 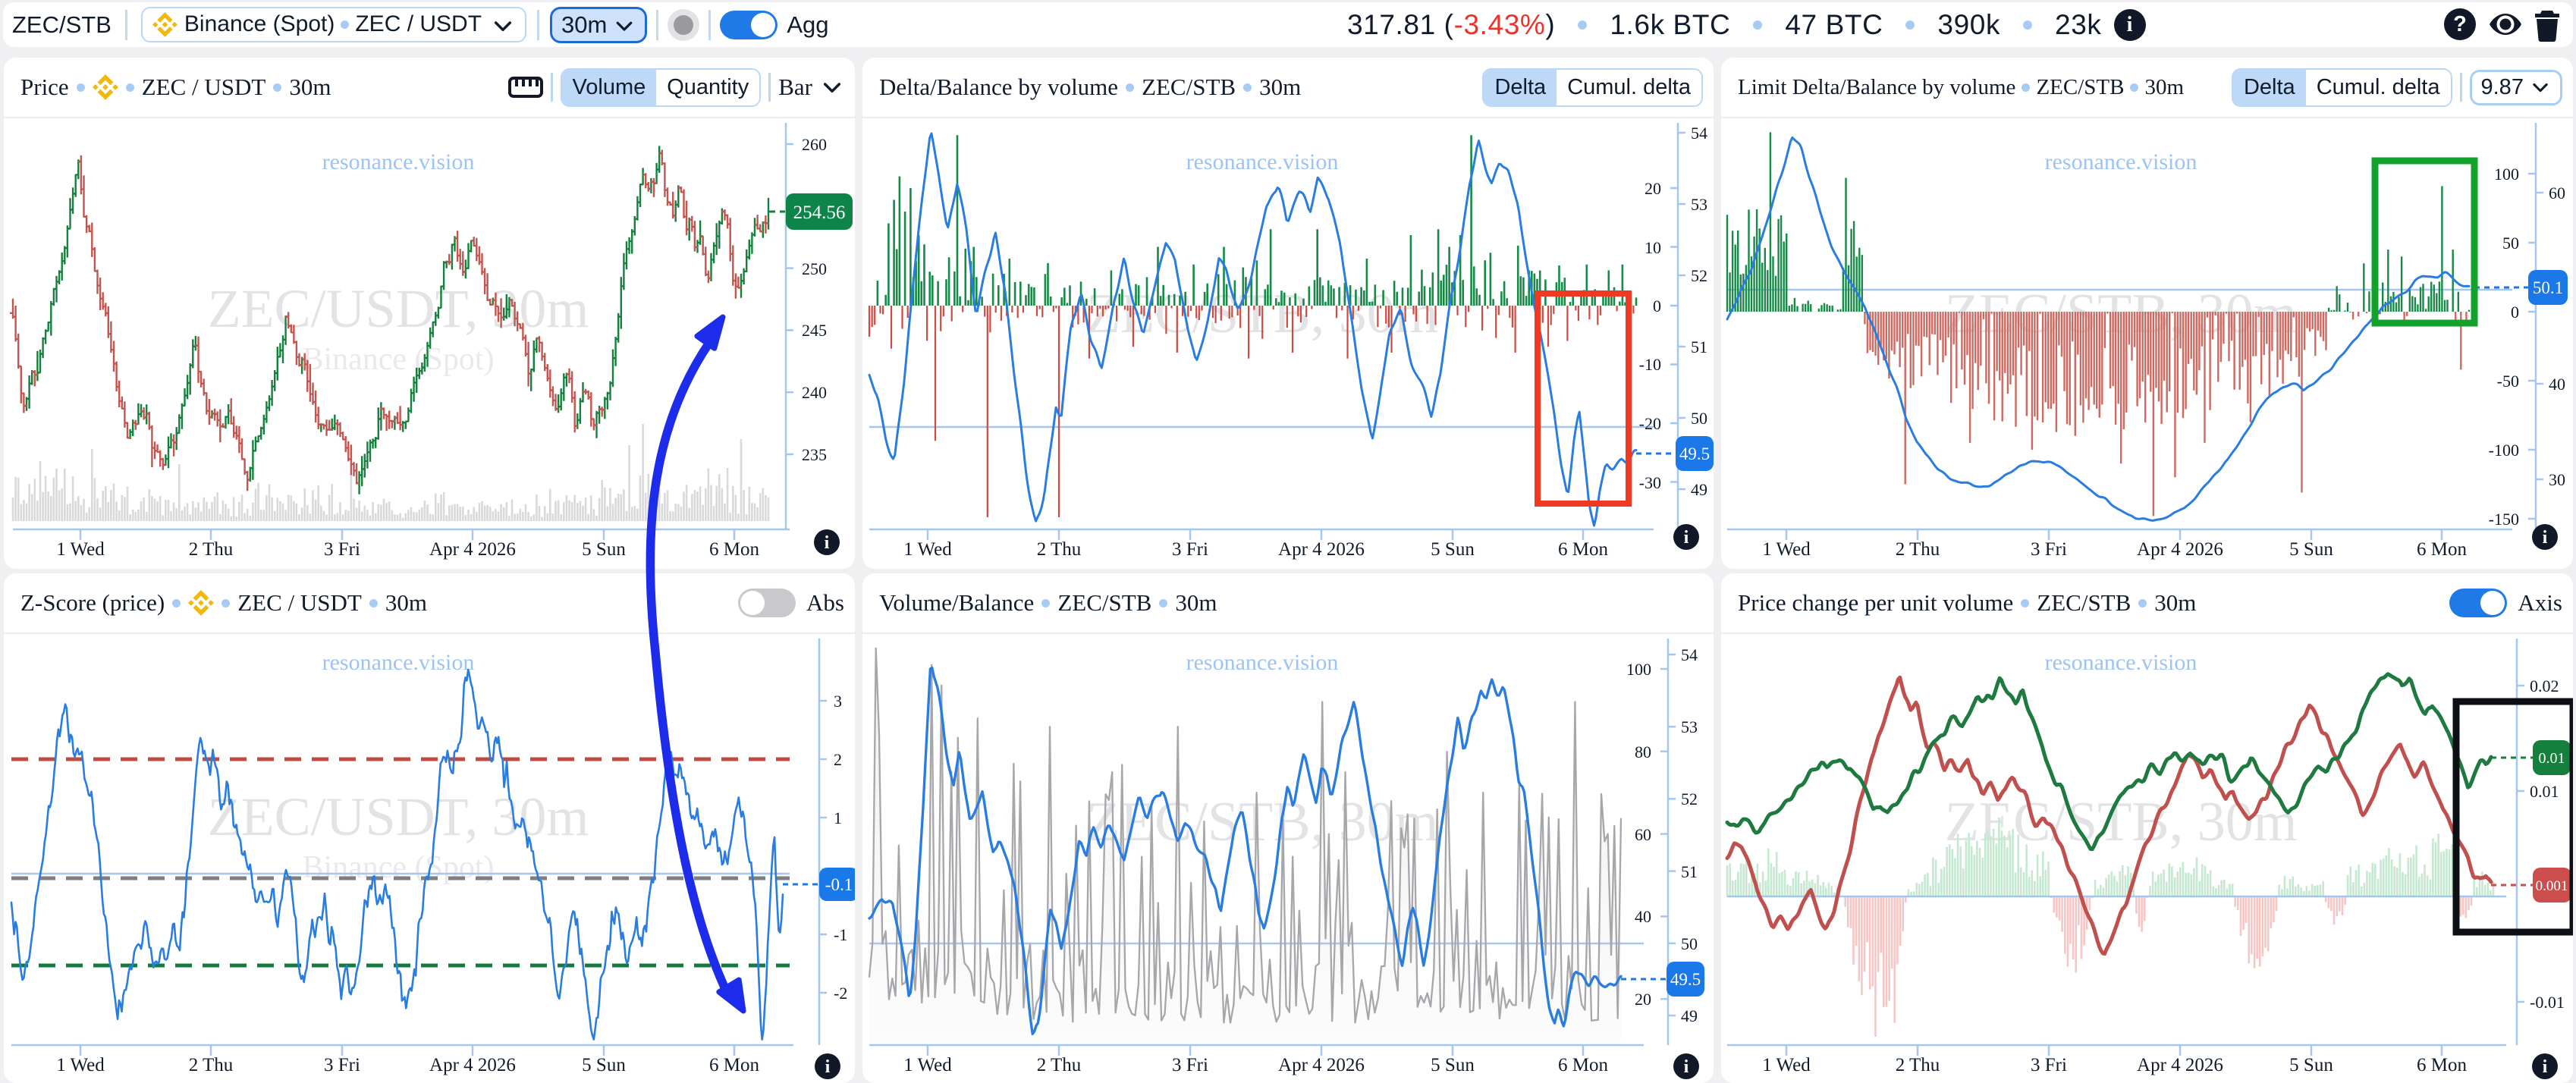 What do you see at coordinates (2548, 287) in the screenshot?
I see `svg-text: 50.1` at bounding box center [2548, 287].